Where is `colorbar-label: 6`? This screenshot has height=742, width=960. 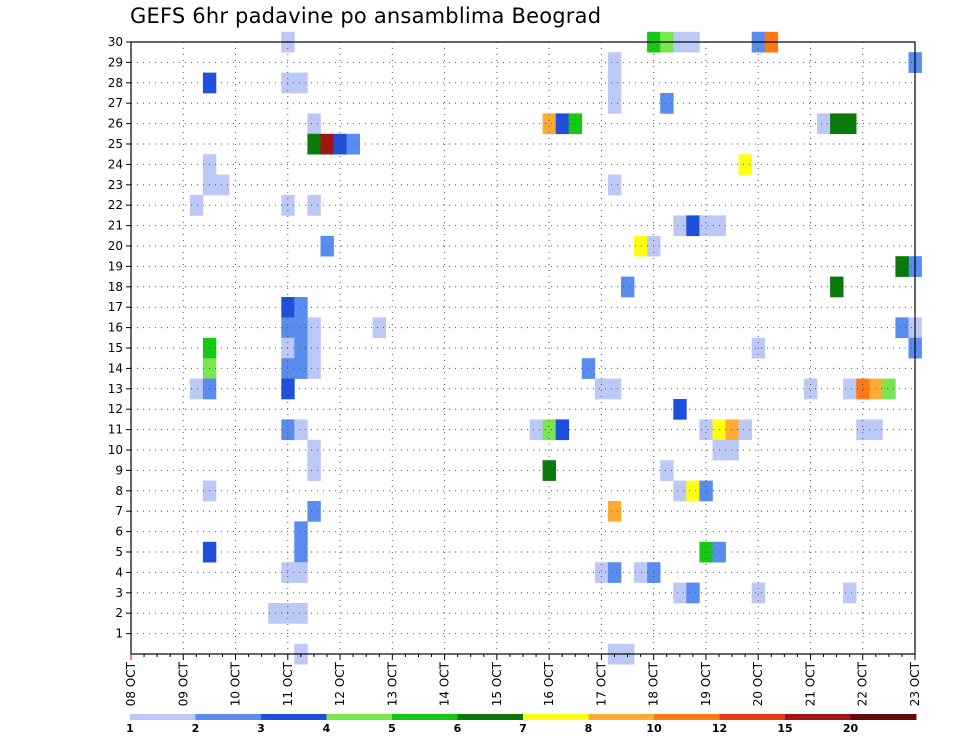
colorbar-label: 6 is located at coordinates (458, 728).